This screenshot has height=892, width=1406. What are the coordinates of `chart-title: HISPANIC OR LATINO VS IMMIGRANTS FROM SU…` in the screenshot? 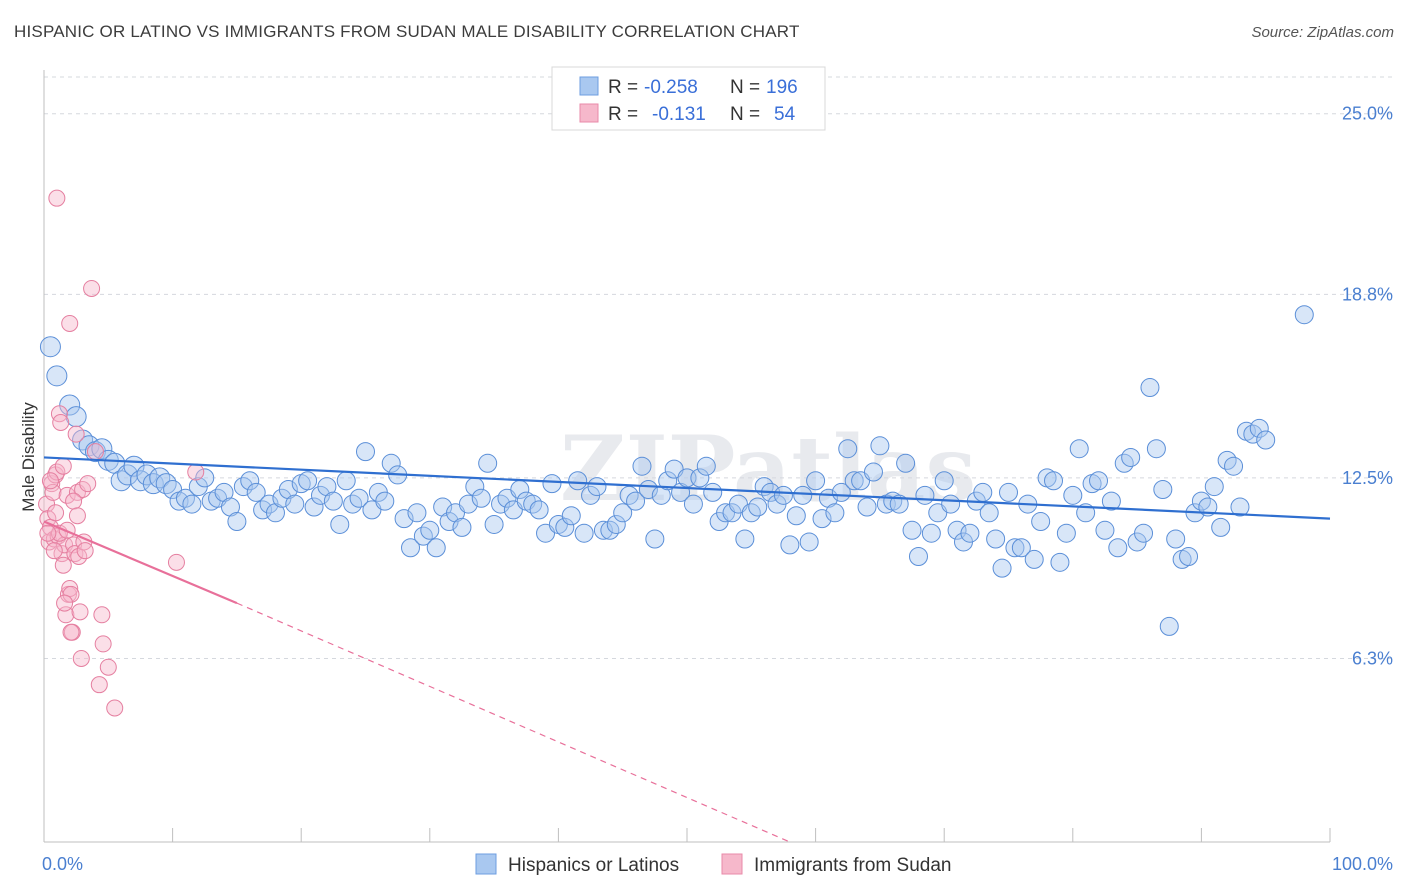 It's located at (407, 31).